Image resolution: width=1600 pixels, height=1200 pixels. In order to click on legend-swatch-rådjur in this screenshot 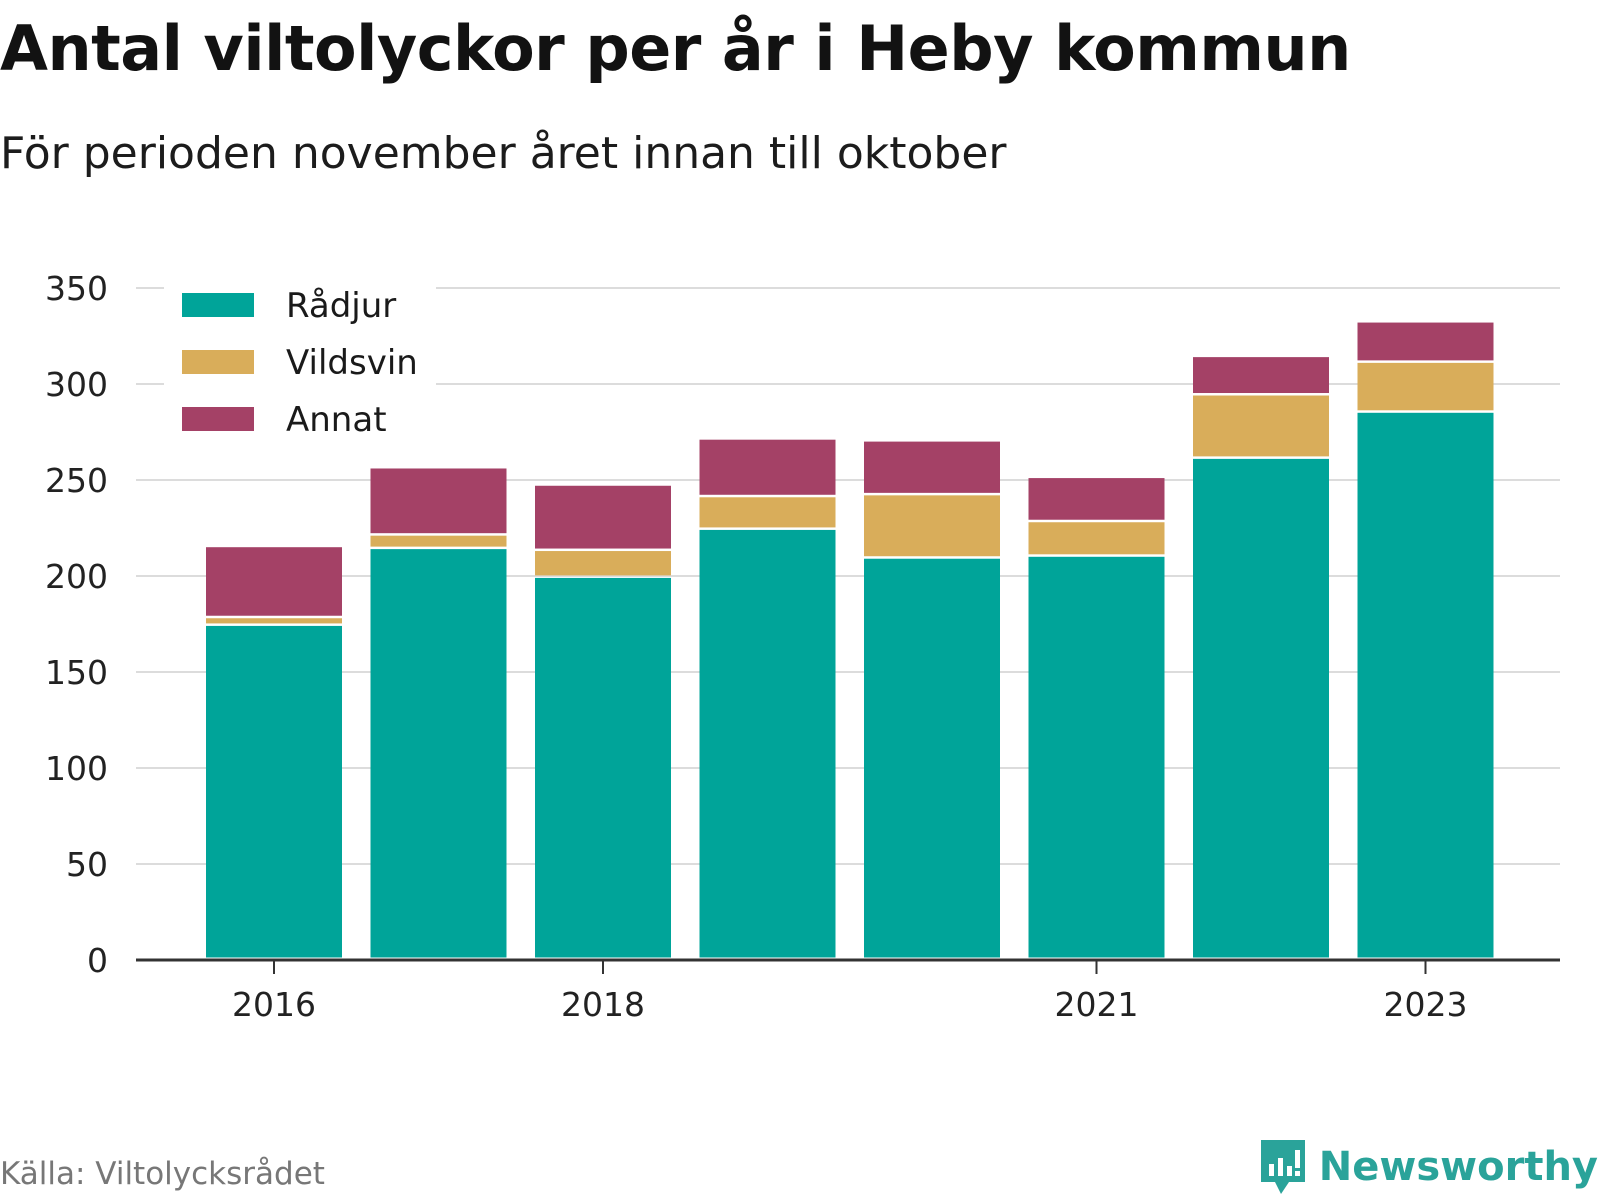, I will do `click(218, 305)`.